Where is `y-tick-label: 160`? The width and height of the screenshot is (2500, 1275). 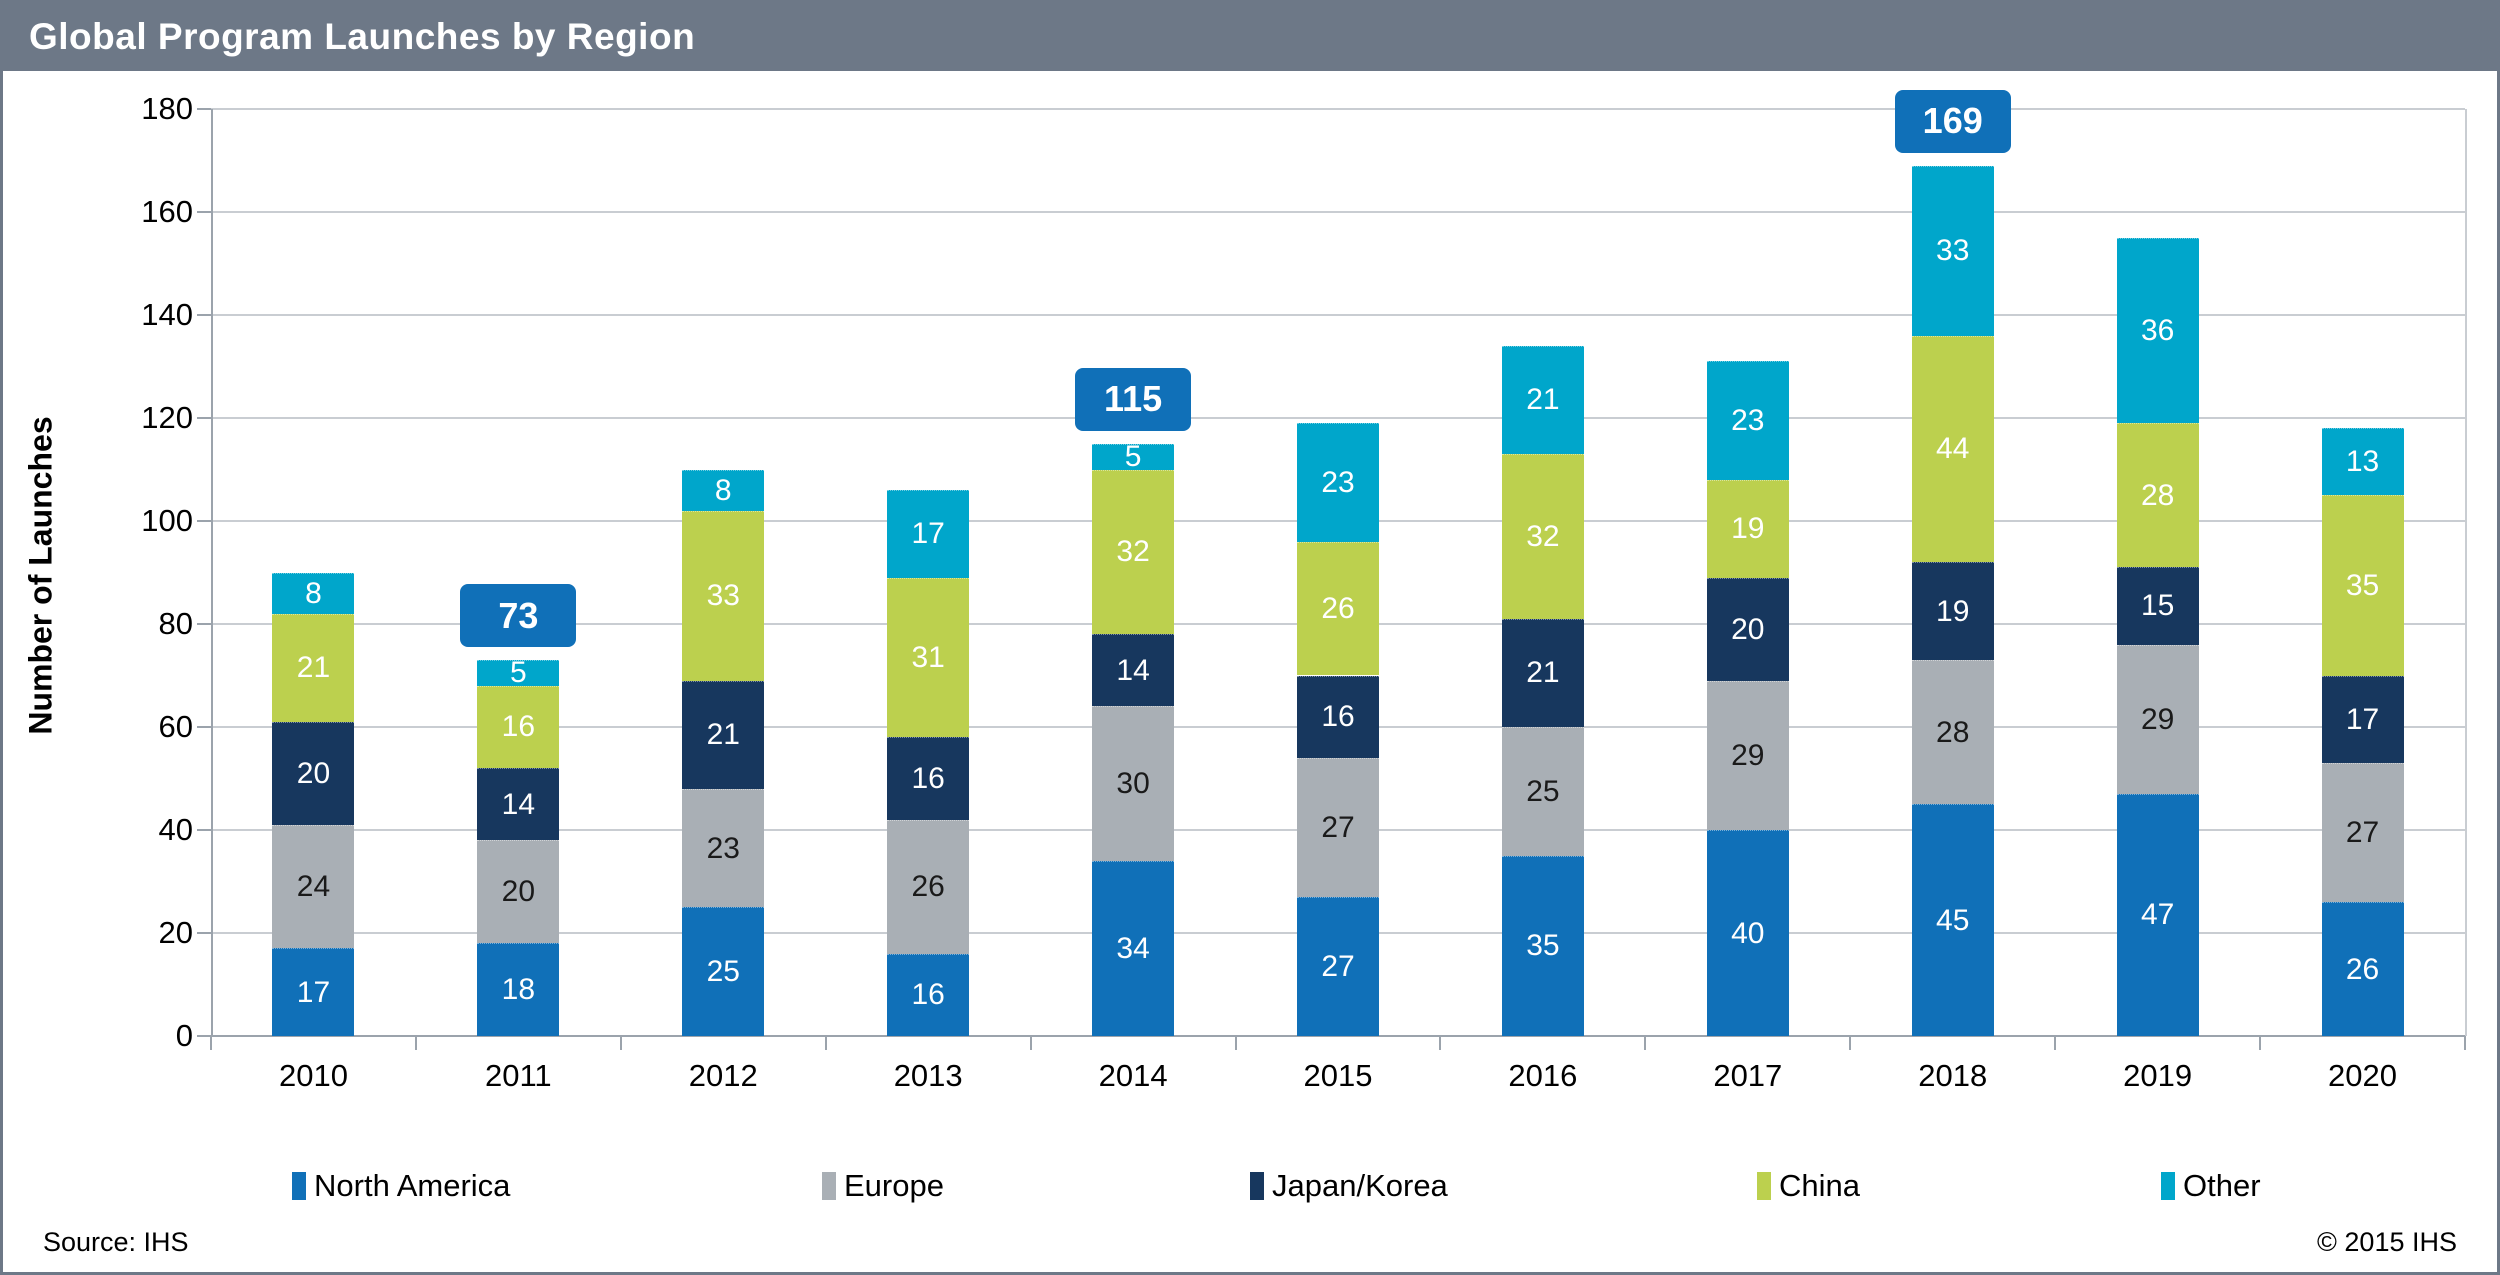 y-tick-label: 160 is located at coordinates (167, 211).